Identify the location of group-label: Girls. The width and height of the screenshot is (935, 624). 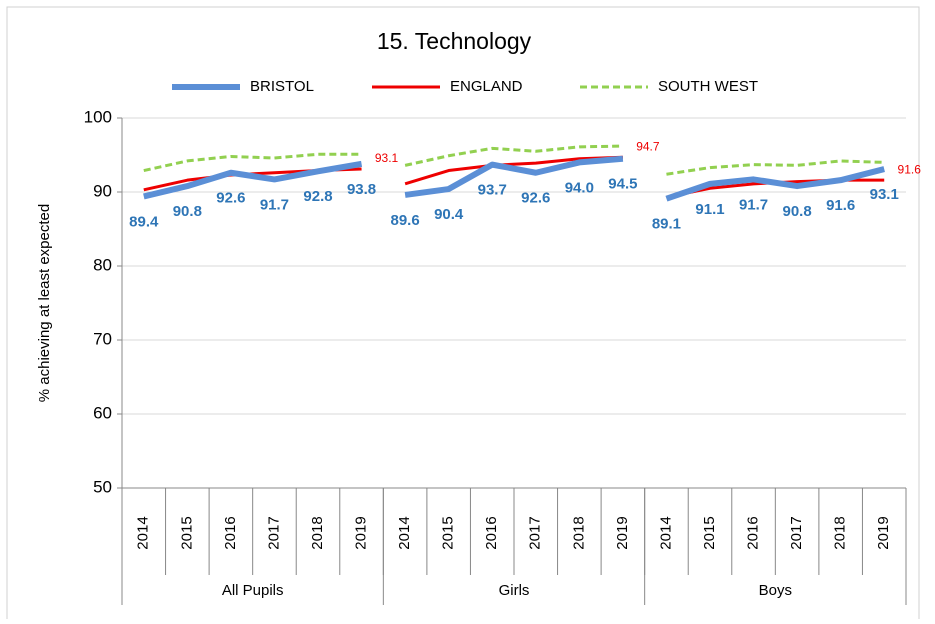
(514, 590).